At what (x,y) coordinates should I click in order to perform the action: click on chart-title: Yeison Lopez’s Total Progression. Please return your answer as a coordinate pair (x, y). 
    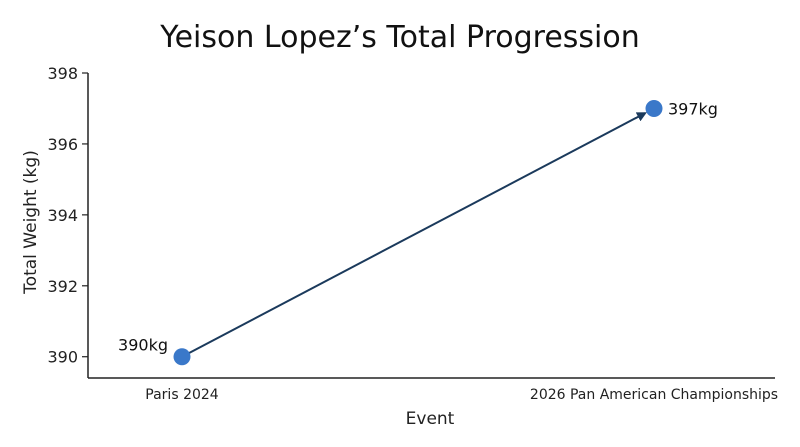
    Looking at the image, I should click on (399, 37).